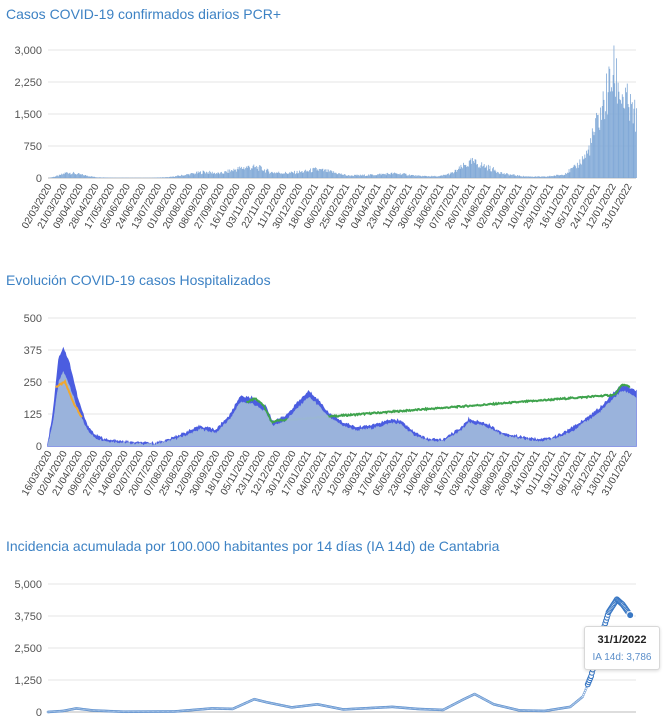  What do you see at coordinates (33, 351) in the screenshot?
I see `y-tick-label: 375` at bounding box center [33, 351].